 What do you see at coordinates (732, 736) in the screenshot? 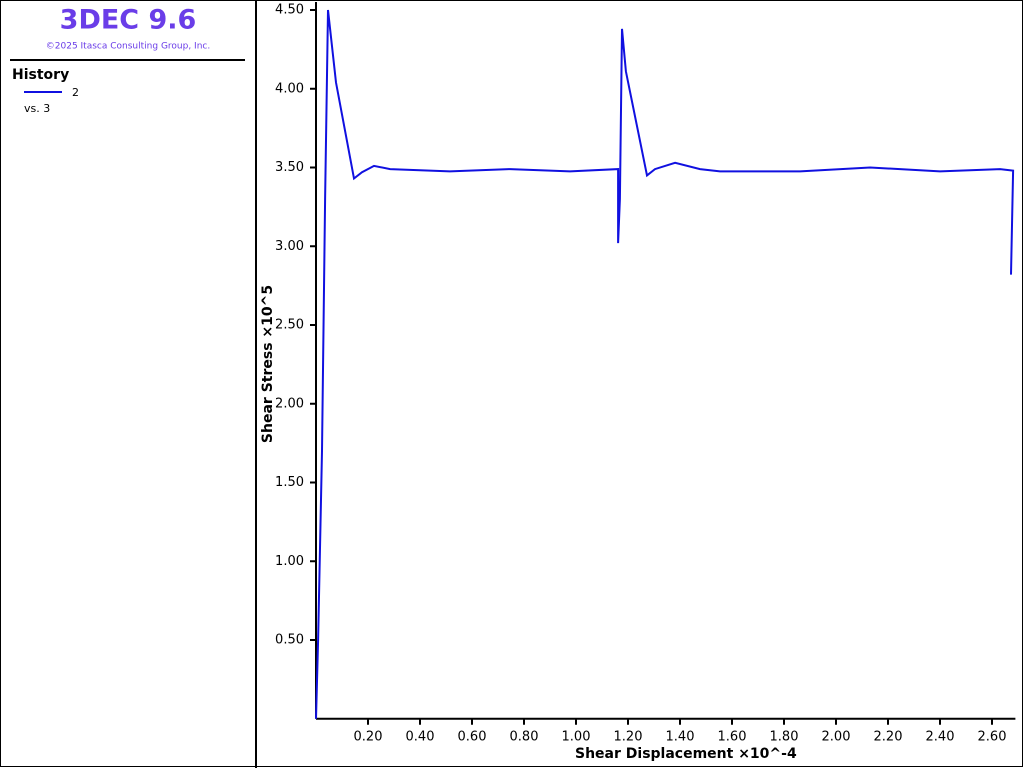
I see `x-tick-label: 1.60` at bounding box center [732, 736].